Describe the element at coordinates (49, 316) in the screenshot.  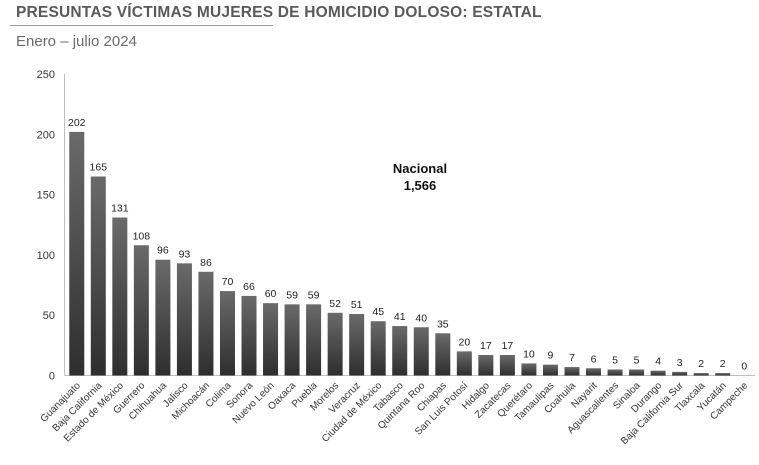
I see `y-tick-label: 50` at that location.